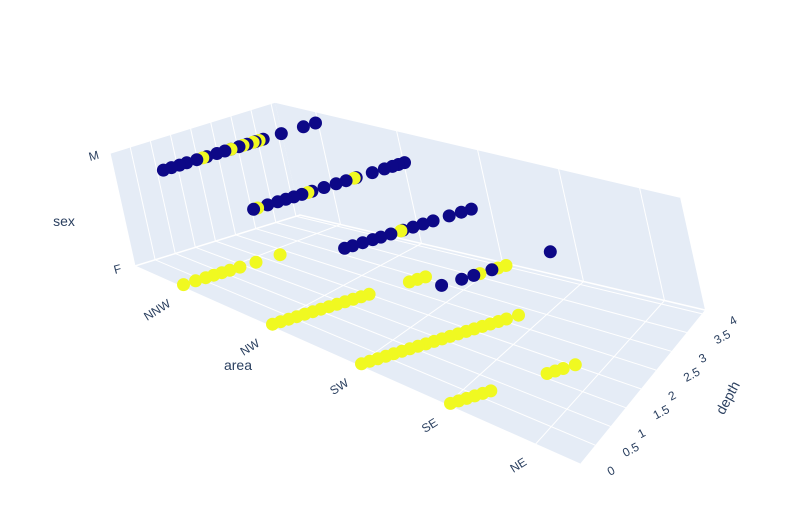 This screenshot has width=811, height=524. I want to click on z-tick-label: M, so click(93, 156).